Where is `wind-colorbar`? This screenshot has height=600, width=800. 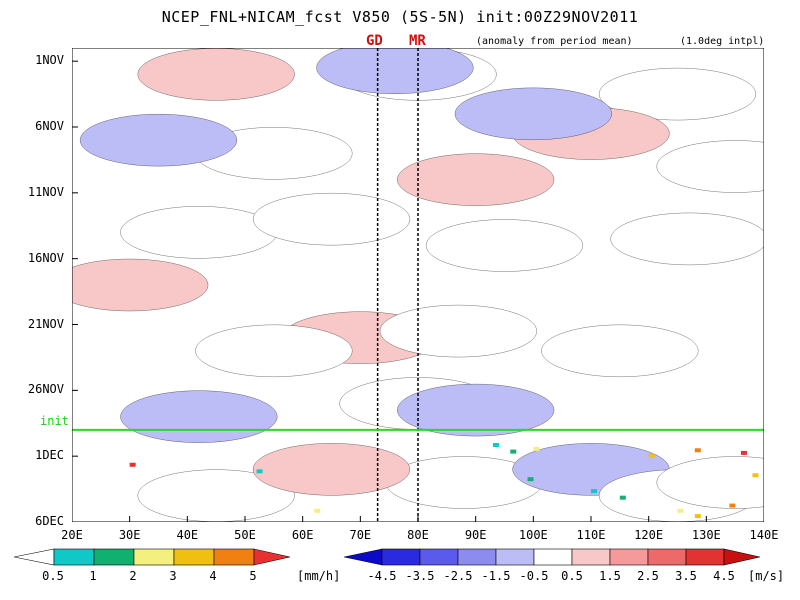 wind-colorbar is located at coordinates (552, 557).